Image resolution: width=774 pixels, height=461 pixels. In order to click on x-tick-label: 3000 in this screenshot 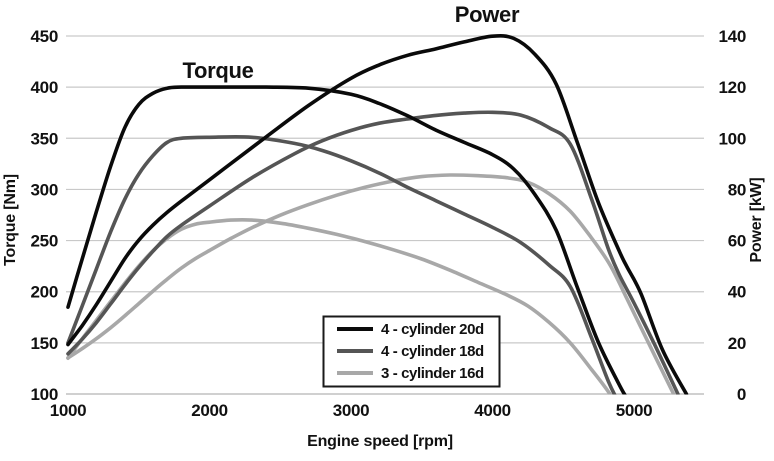, I will do `click(351, 410)`.